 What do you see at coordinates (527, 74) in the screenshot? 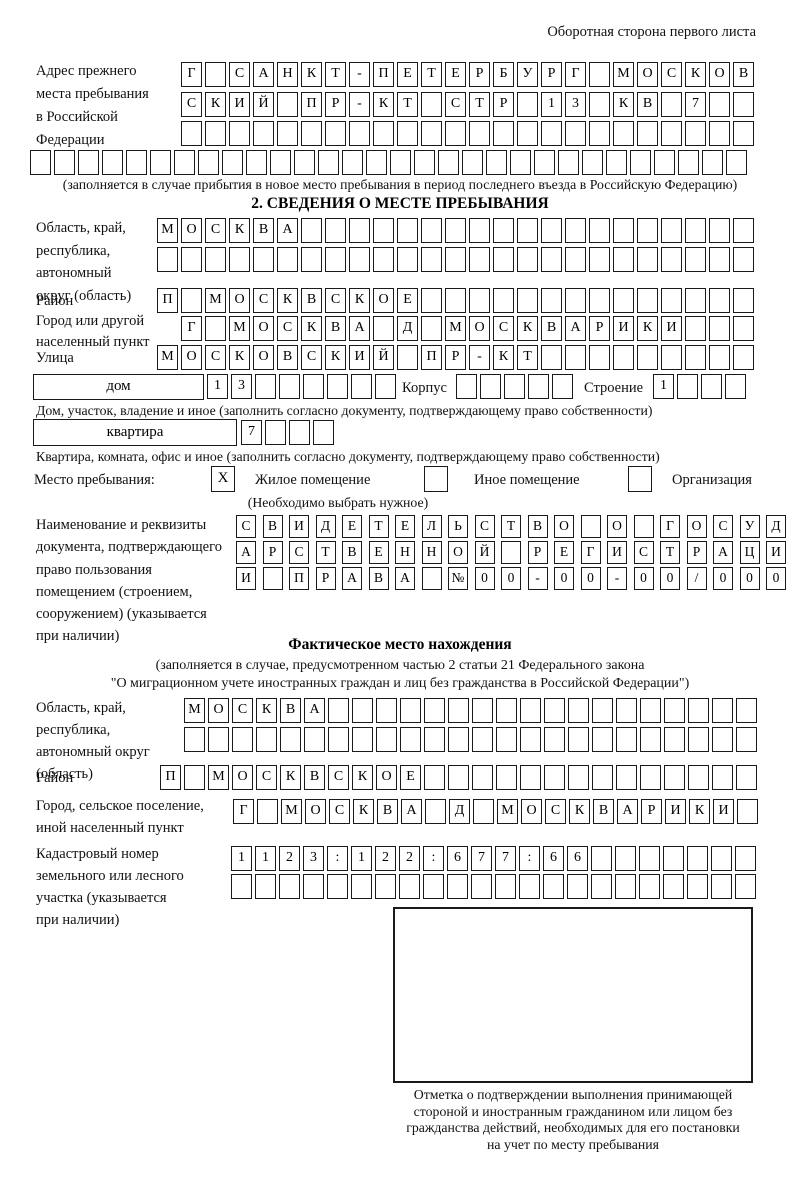
I see `char-cell: У` at bounding box center [527, 74].